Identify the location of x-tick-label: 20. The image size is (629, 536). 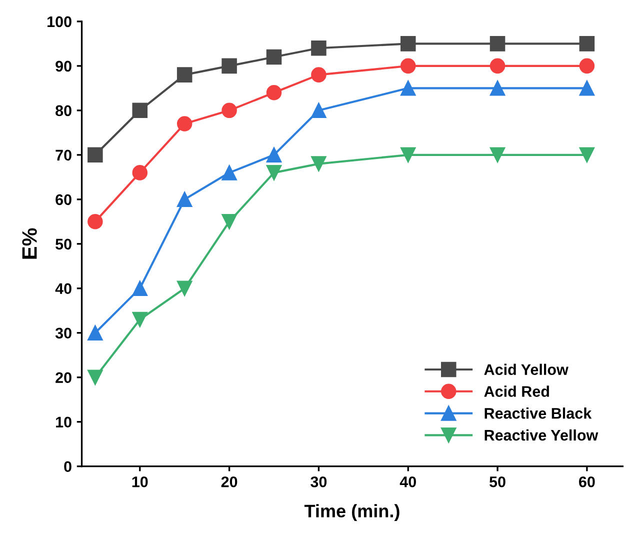
(229, 482).